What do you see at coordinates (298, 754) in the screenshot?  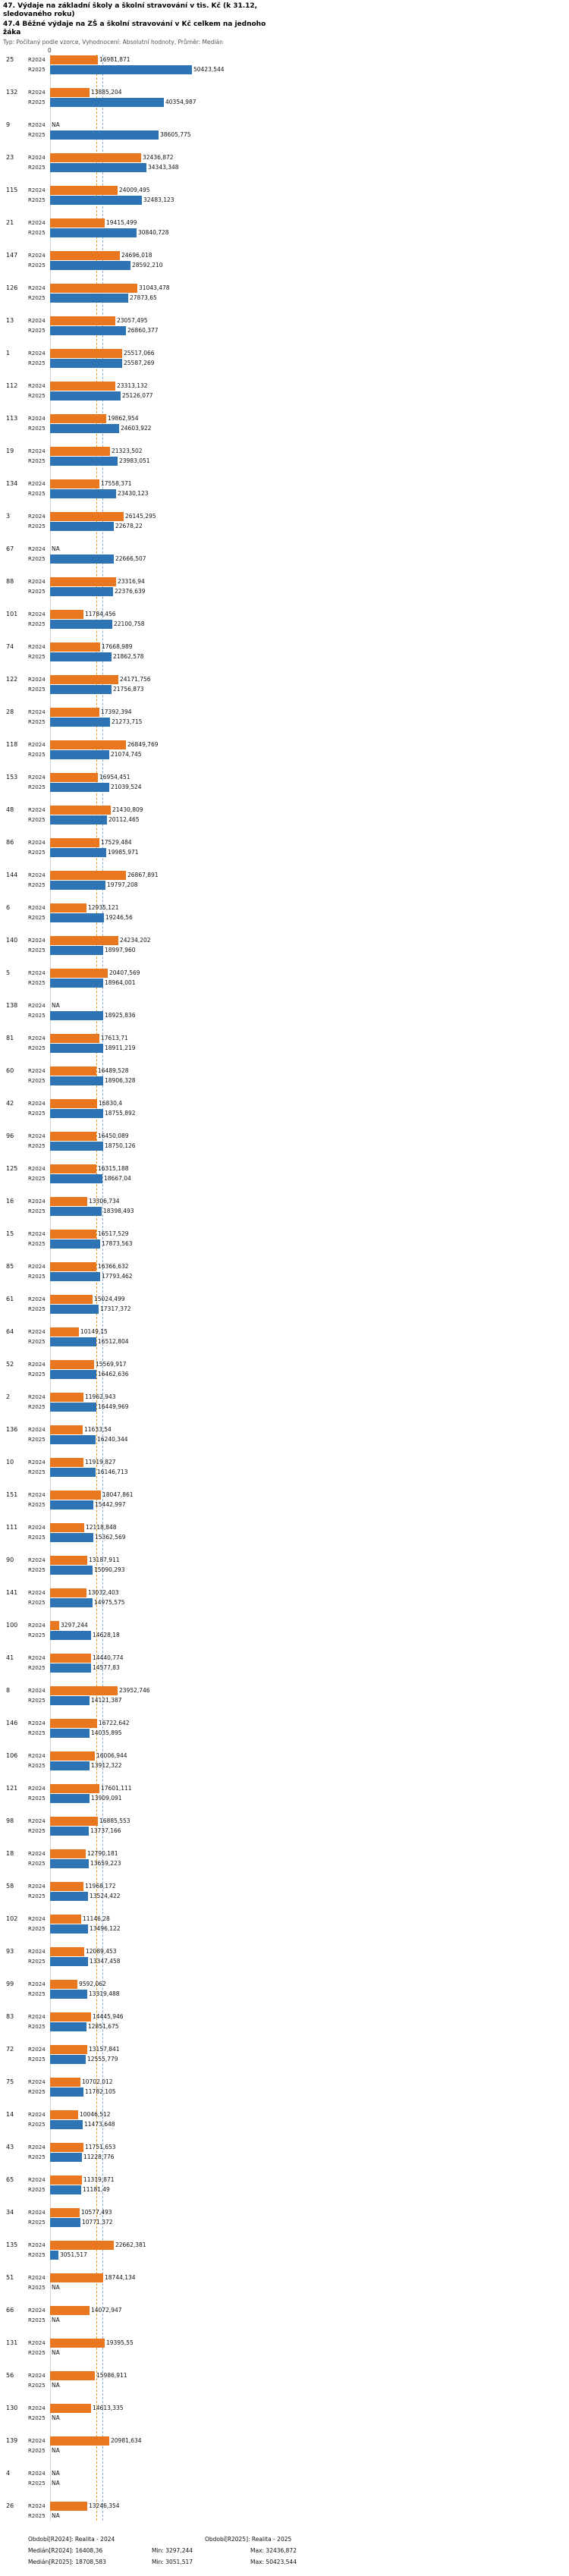 I see `bar-line-r2025: R2025 21074,745` at bounding box center [298, 754].